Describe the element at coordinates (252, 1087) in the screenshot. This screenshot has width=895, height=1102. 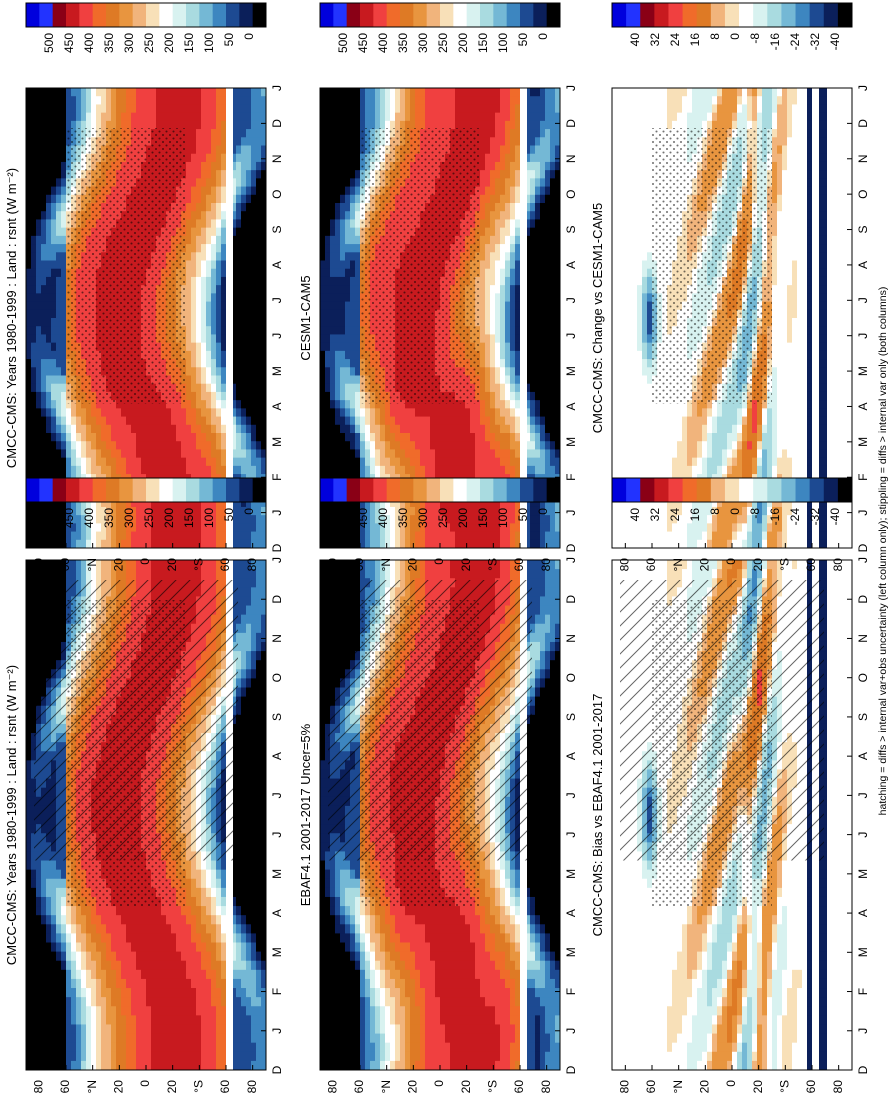
I see `y-tick-label: 80` at that location.